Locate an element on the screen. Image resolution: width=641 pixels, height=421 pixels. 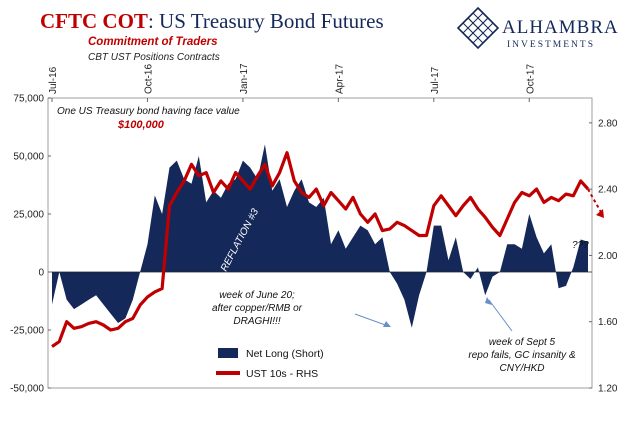
y-axis-right: 2.80 2.40 2.00 1.60 1.20 is located at coordinates (603, 256).